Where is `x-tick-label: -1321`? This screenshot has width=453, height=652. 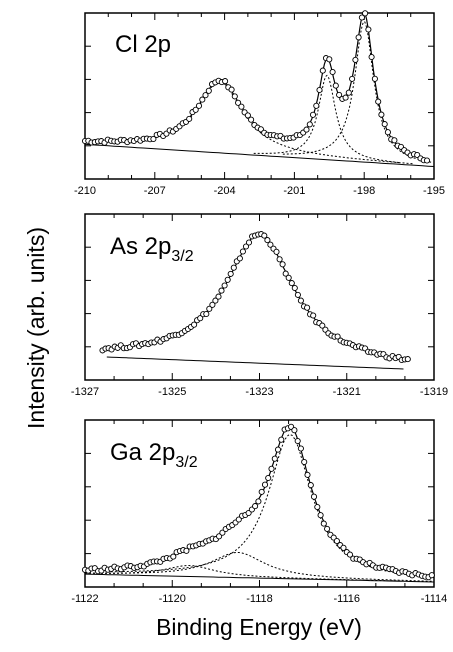 x-tick-label: -1321 is located at coordinates (347, 392).